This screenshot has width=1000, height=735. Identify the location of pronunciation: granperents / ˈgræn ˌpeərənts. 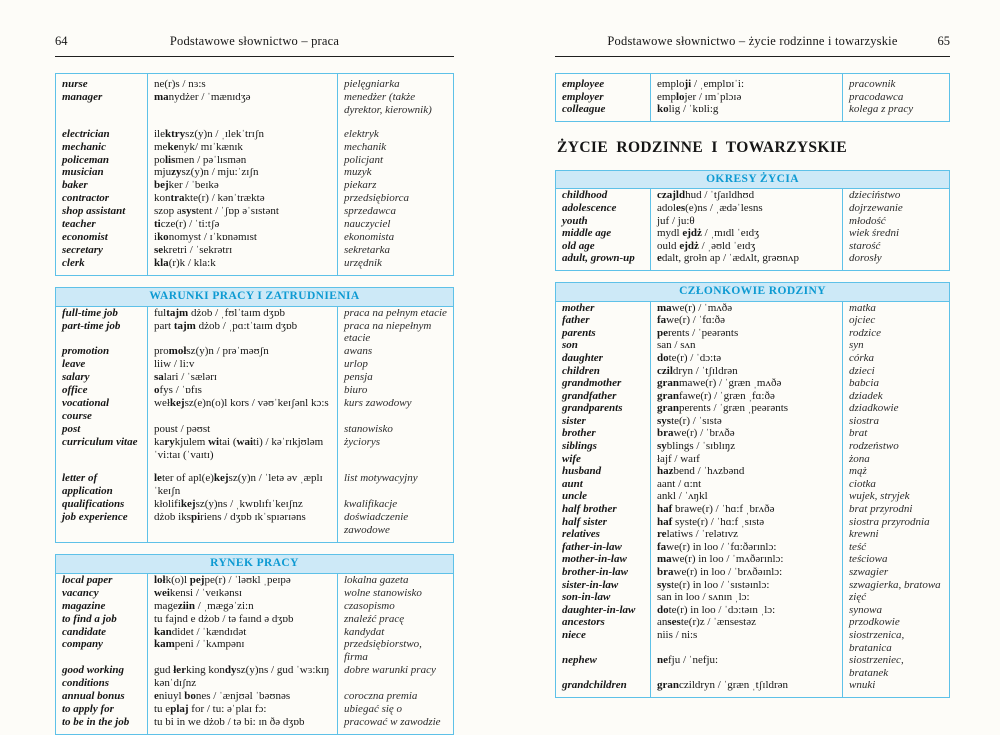
(747, 408).